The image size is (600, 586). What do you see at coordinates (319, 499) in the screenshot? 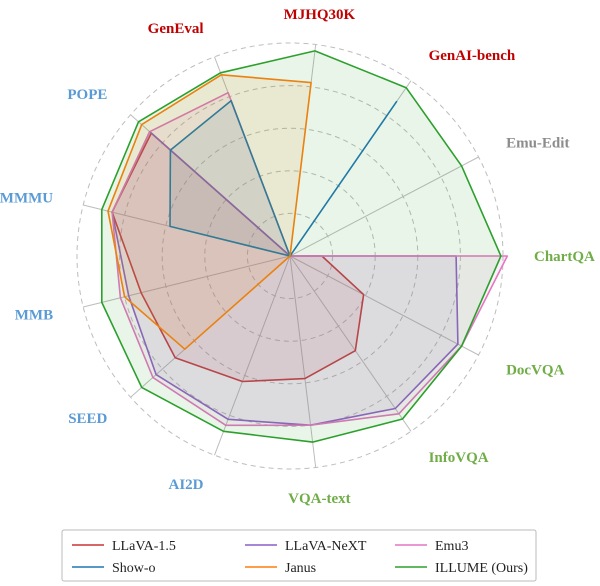
I see `axis-label-vqa-text: VQA-text` at bounding box center [319, 499].